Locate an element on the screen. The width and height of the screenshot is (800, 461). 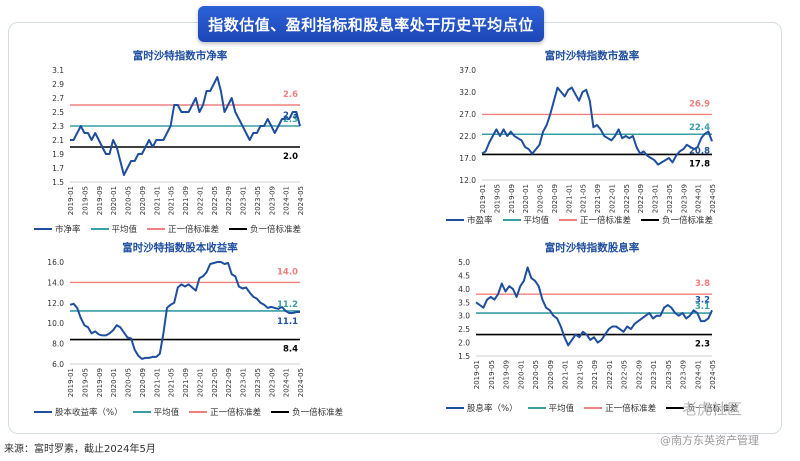
latest-label: 2.3 is located at coordinates (290, 116).